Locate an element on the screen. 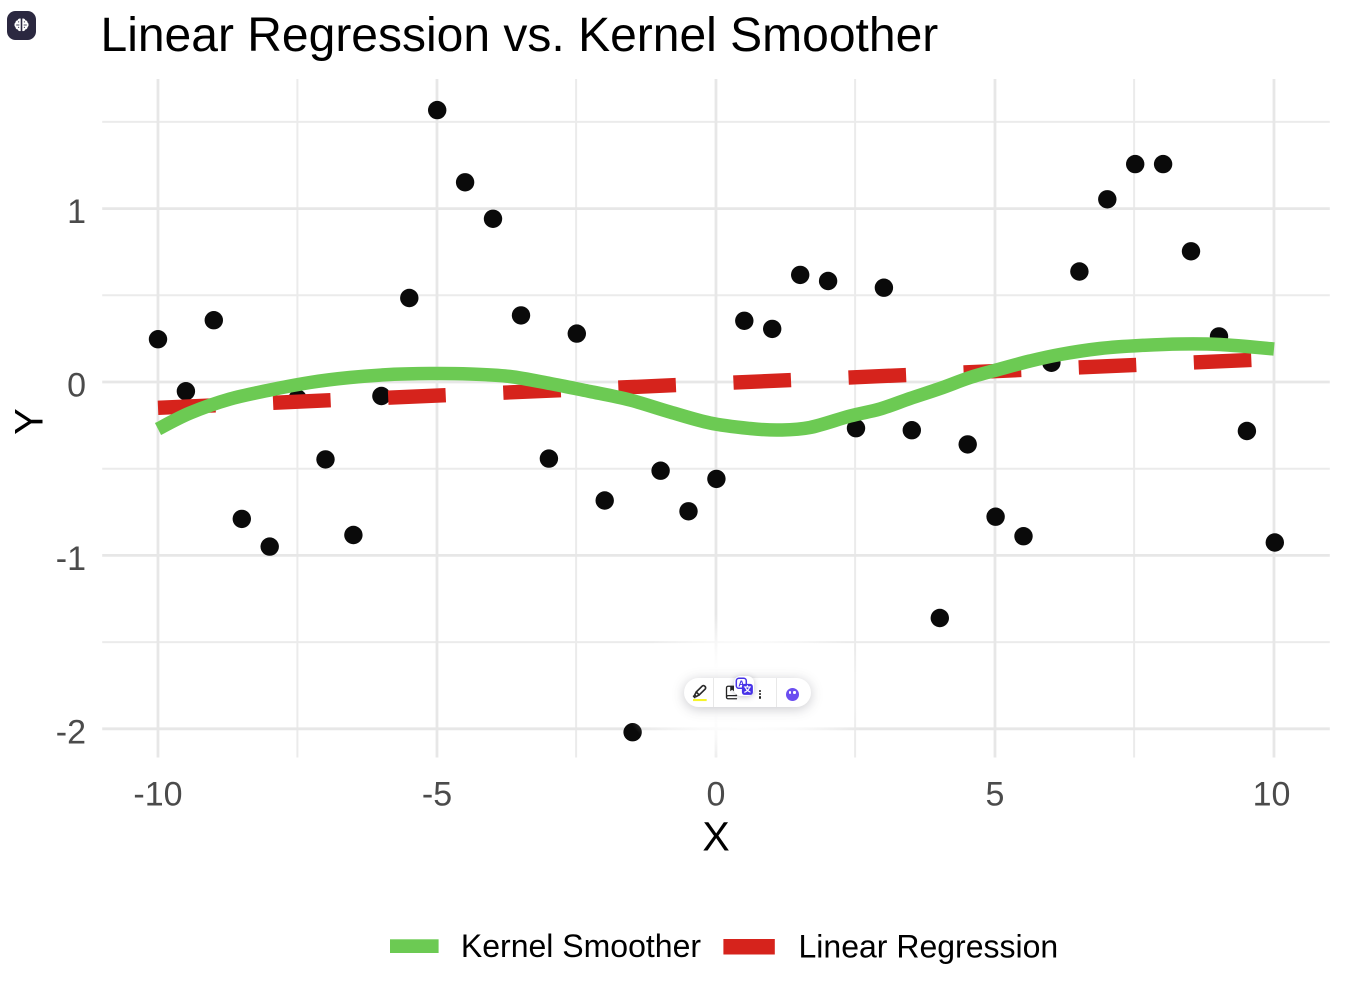 This screenshot has height=1008, width=1347. svg-text: Y is located at coordinates (29, 421).